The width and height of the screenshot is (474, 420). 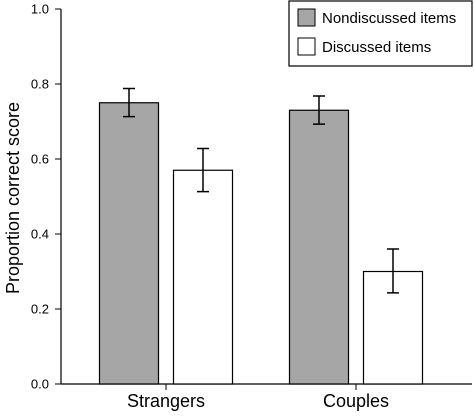 I want to click on y-tick-label: 0.2, so click(x=40, y=309).